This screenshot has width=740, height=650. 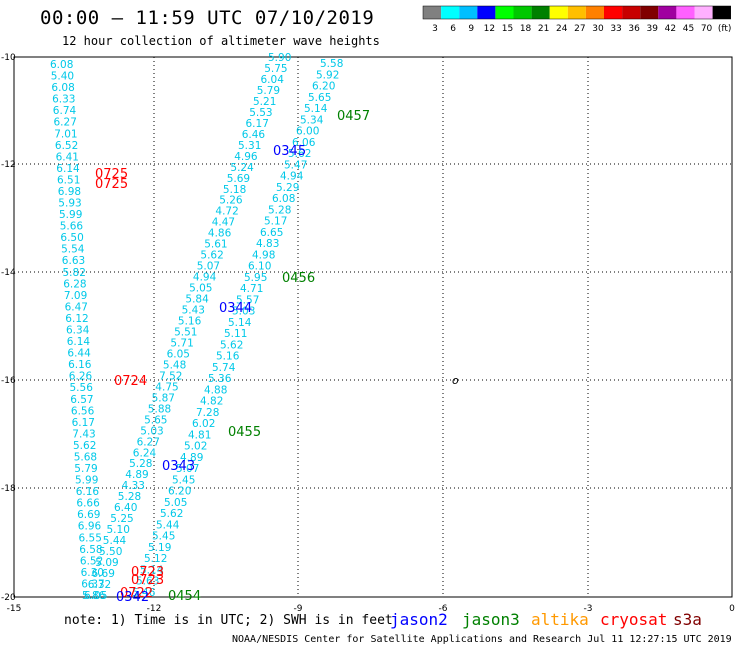 I want to click on location-marker: o, so click(x=455, y=380).